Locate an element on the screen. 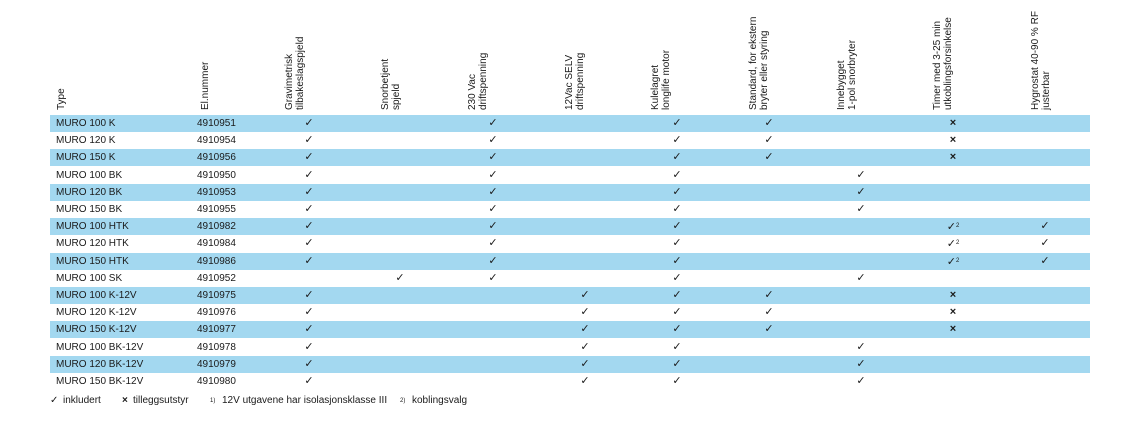  table-row: MURO 120 BK 4910953 ✓ ✓ ✓ ✓ is located at coordinates (570, 192).